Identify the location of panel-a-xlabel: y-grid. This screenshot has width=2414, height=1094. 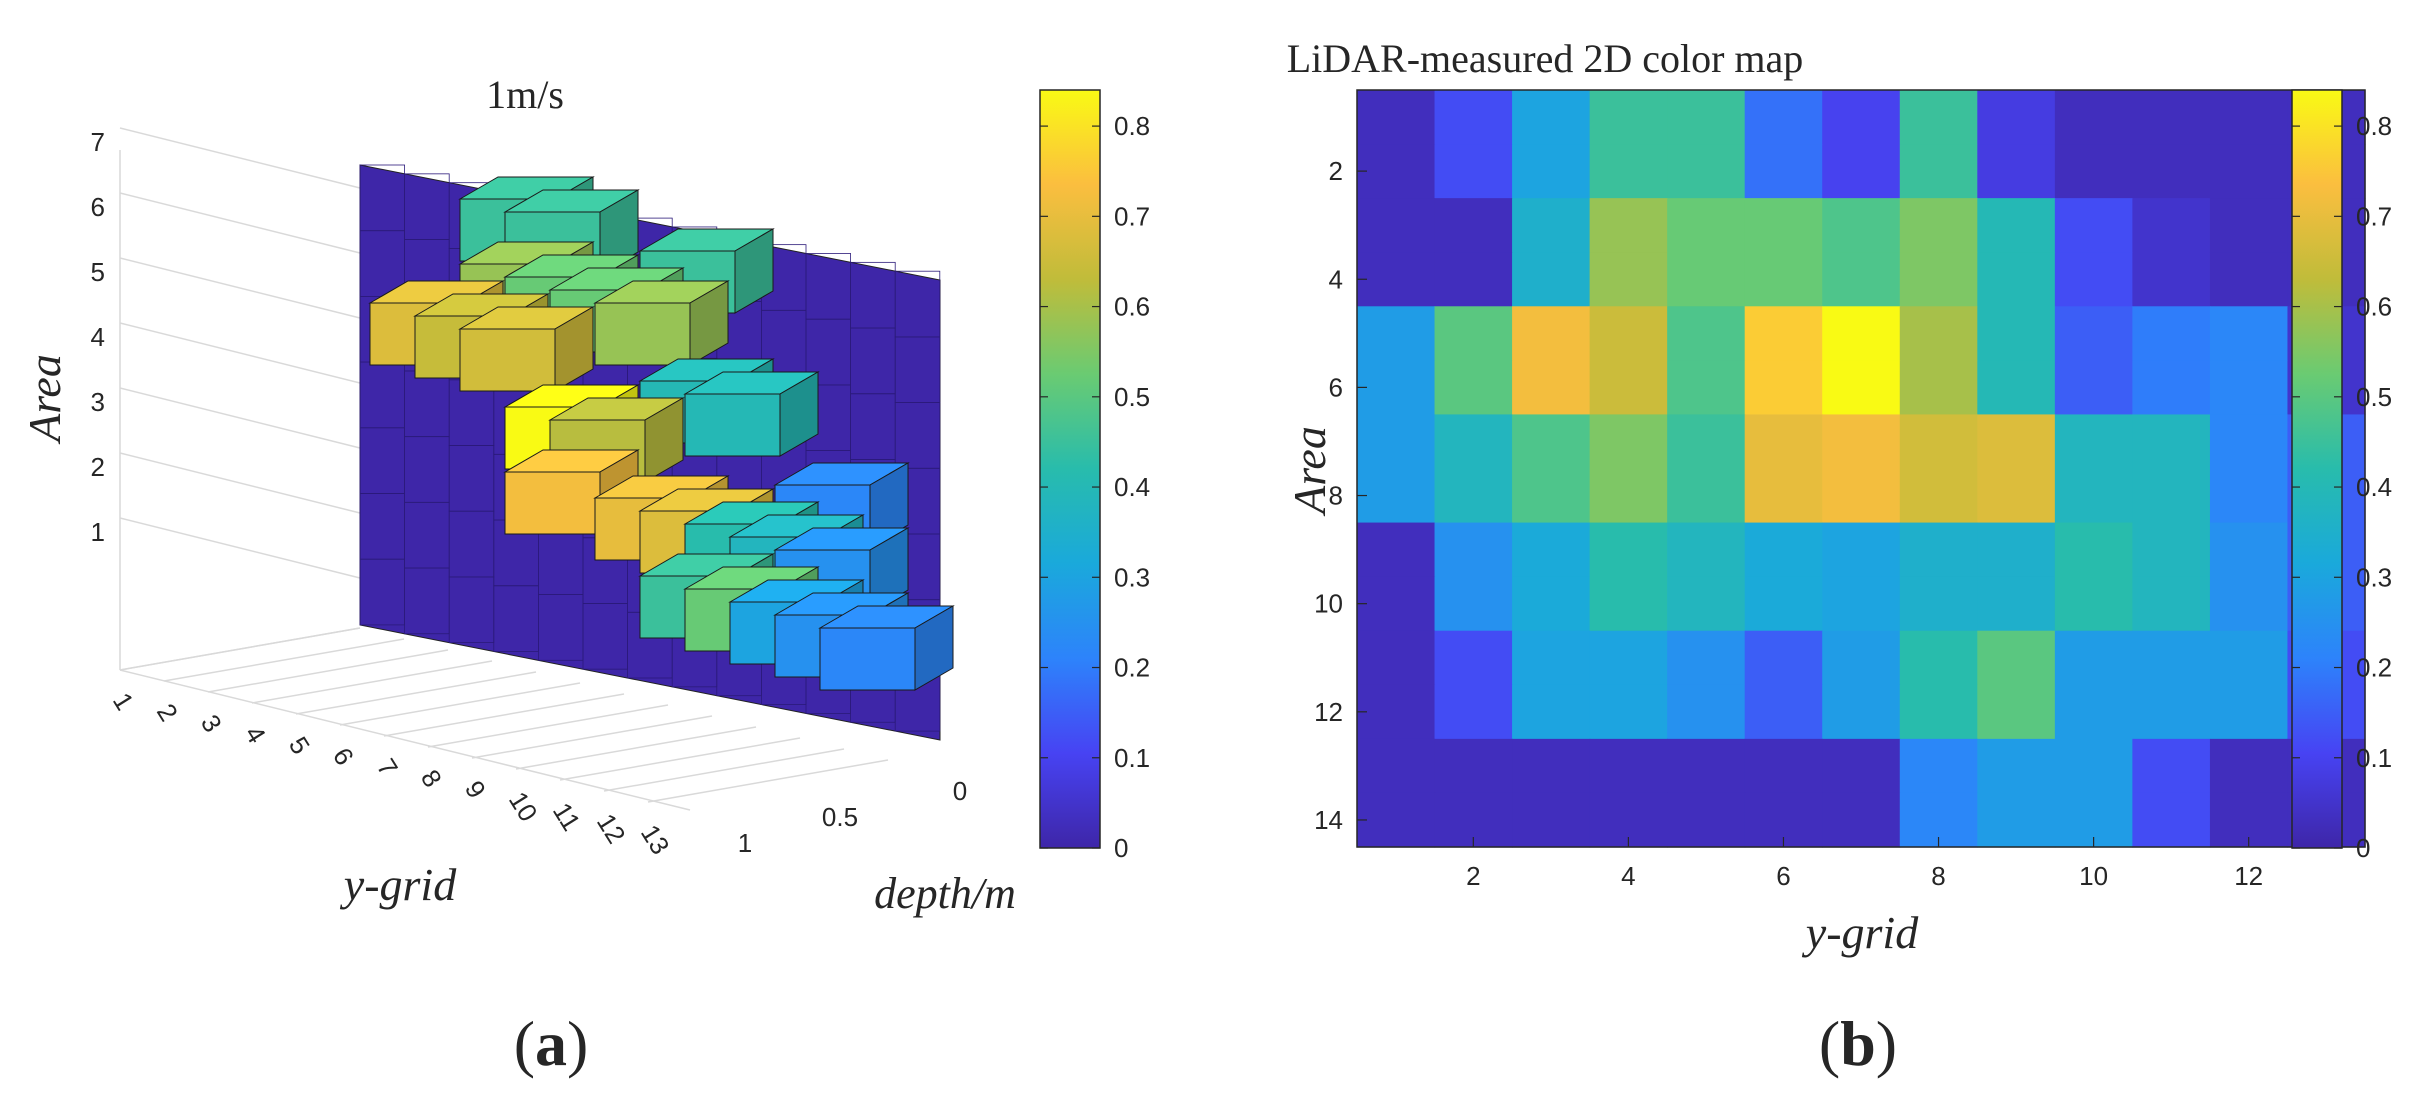
(398, 884).